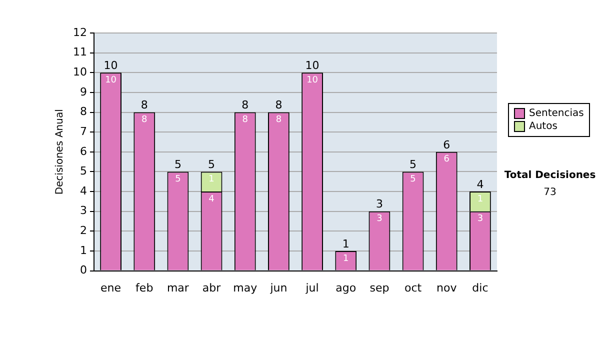 The height and width of the screenshot is (340, 600). Describe the element at coordinates (83, 211) in the screenshot. I see `y-tick-label: 3` at that location.